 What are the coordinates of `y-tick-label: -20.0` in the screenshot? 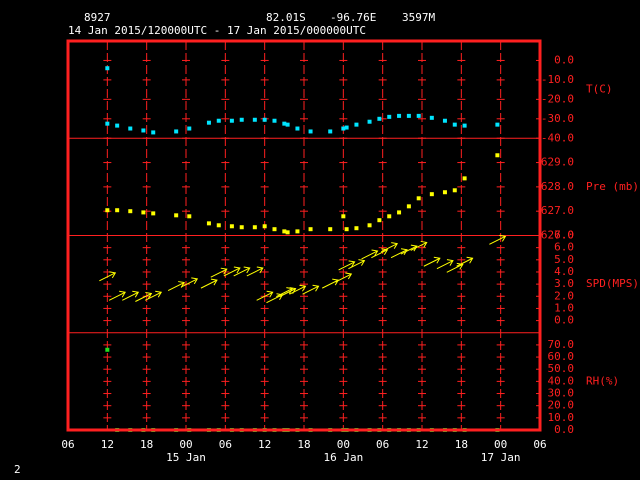 It's located at (557, 98).